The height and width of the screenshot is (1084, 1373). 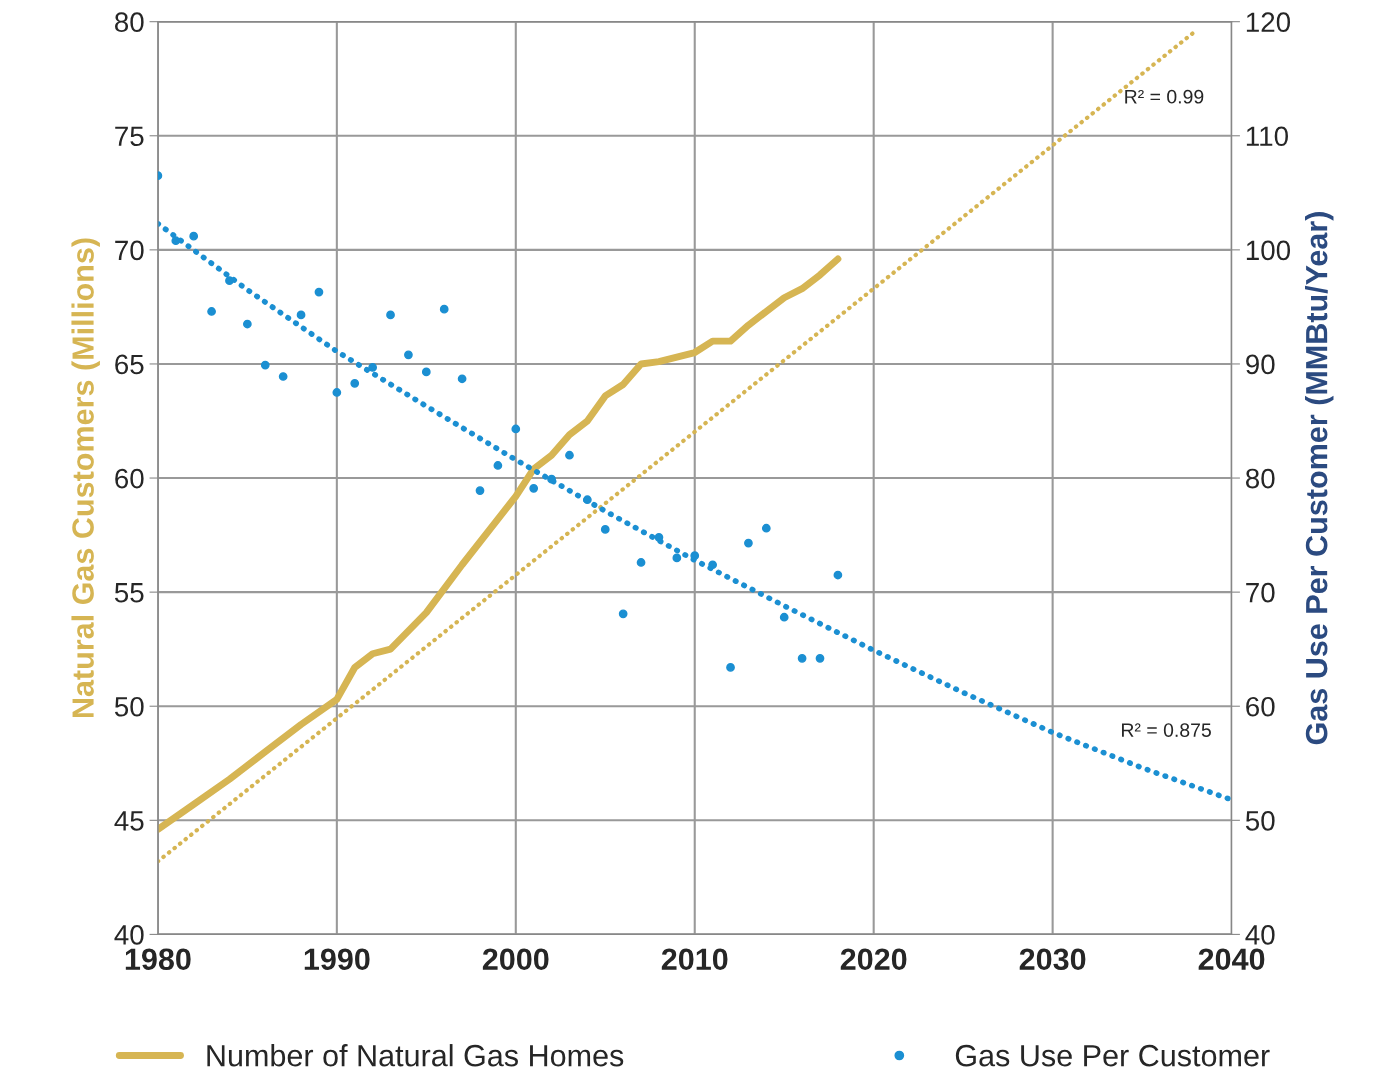 What do you see at coordinates (515, 959) in the screenshot?
I see `x-tick-label: 2000` at bounding box center [515, 959].